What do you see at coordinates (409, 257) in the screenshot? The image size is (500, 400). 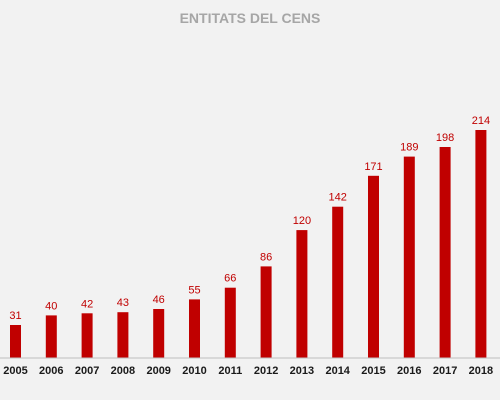 I see `bar-2016` at bounding box center [409, 257].